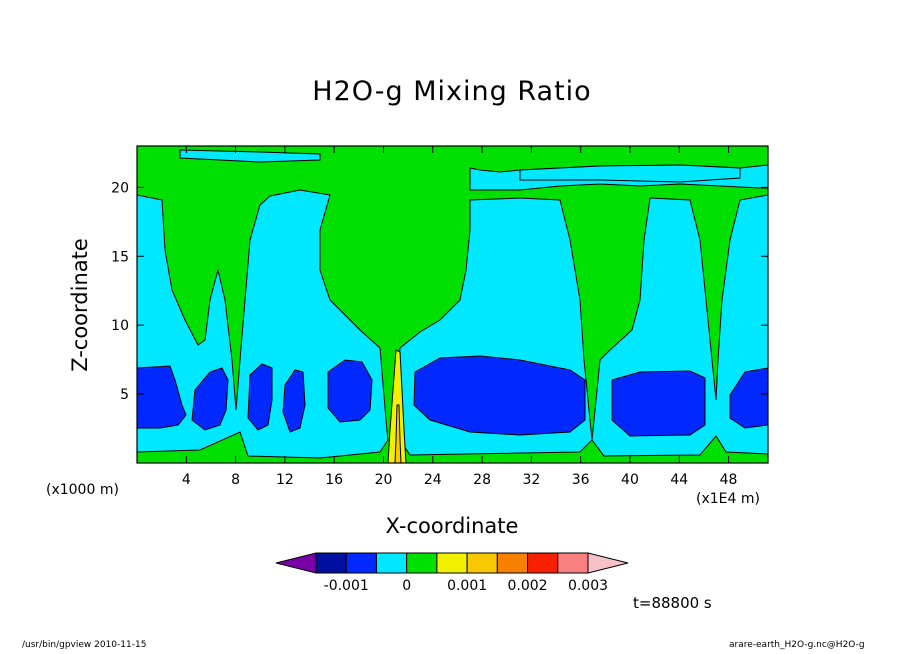  Describe the element at coordinates (467, 586) in the screenshot. I see `colorbar-label: 0.001` at that location.